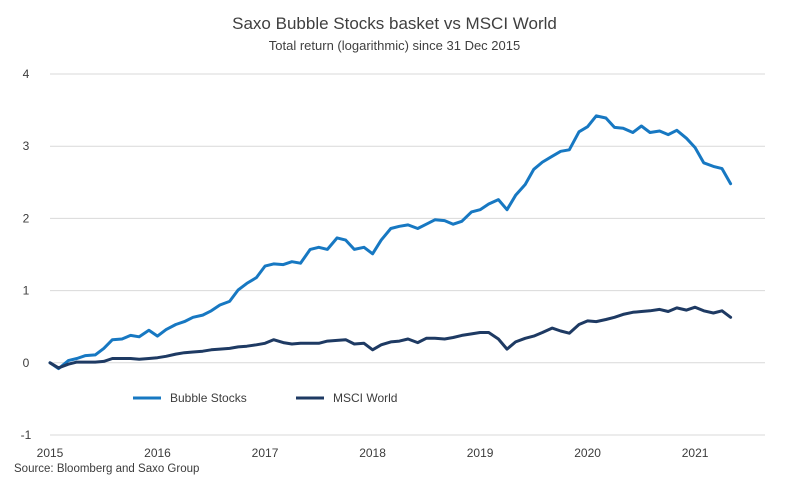  Describe the element at coordinates (26, 363) in the screenshot. I see `y-tick-label: 0` at that location.